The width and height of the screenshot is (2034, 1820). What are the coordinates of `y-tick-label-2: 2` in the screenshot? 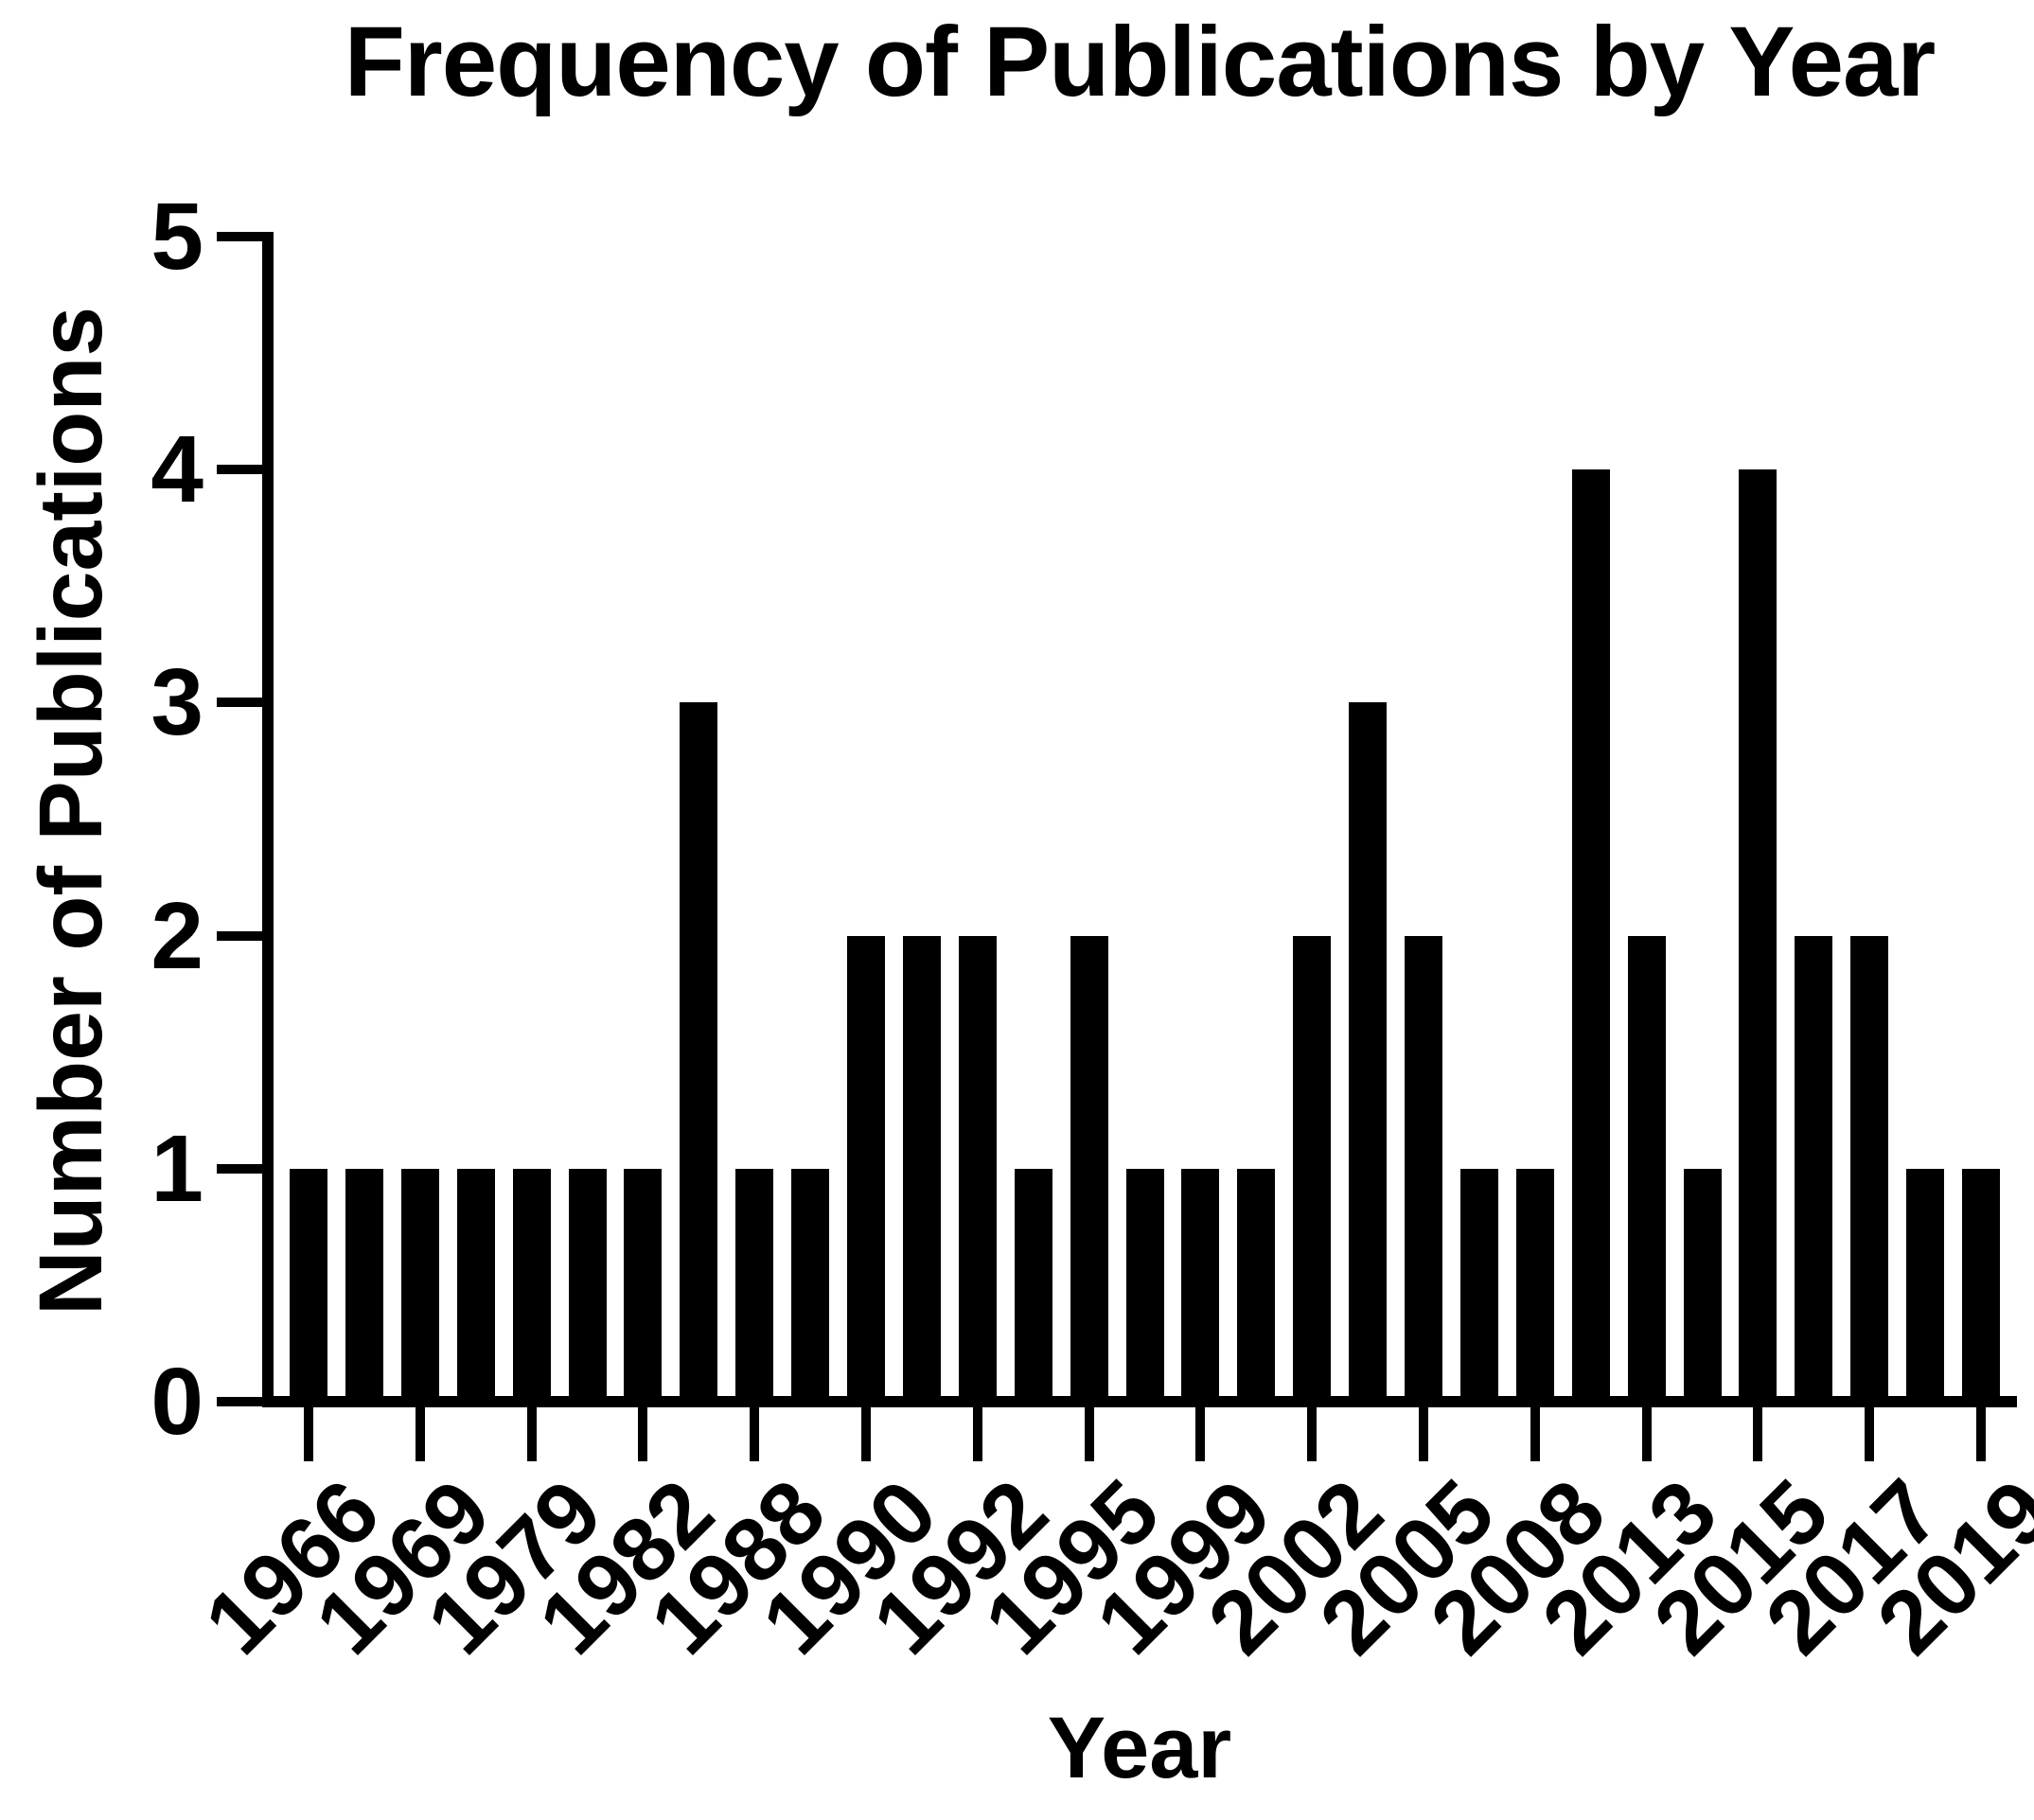 It's located at (177, 935).